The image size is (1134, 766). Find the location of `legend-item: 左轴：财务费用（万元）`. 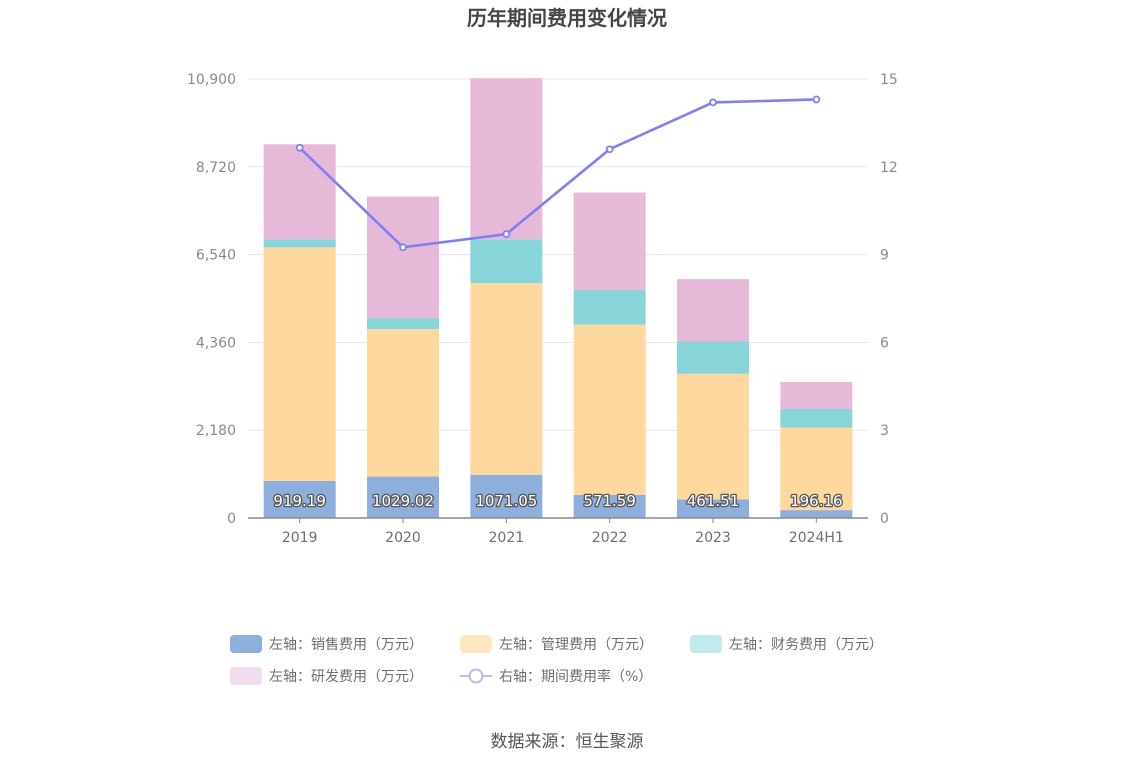

legend-item: 左轴：财务费用（万元） is located at coordinates (786, 644).